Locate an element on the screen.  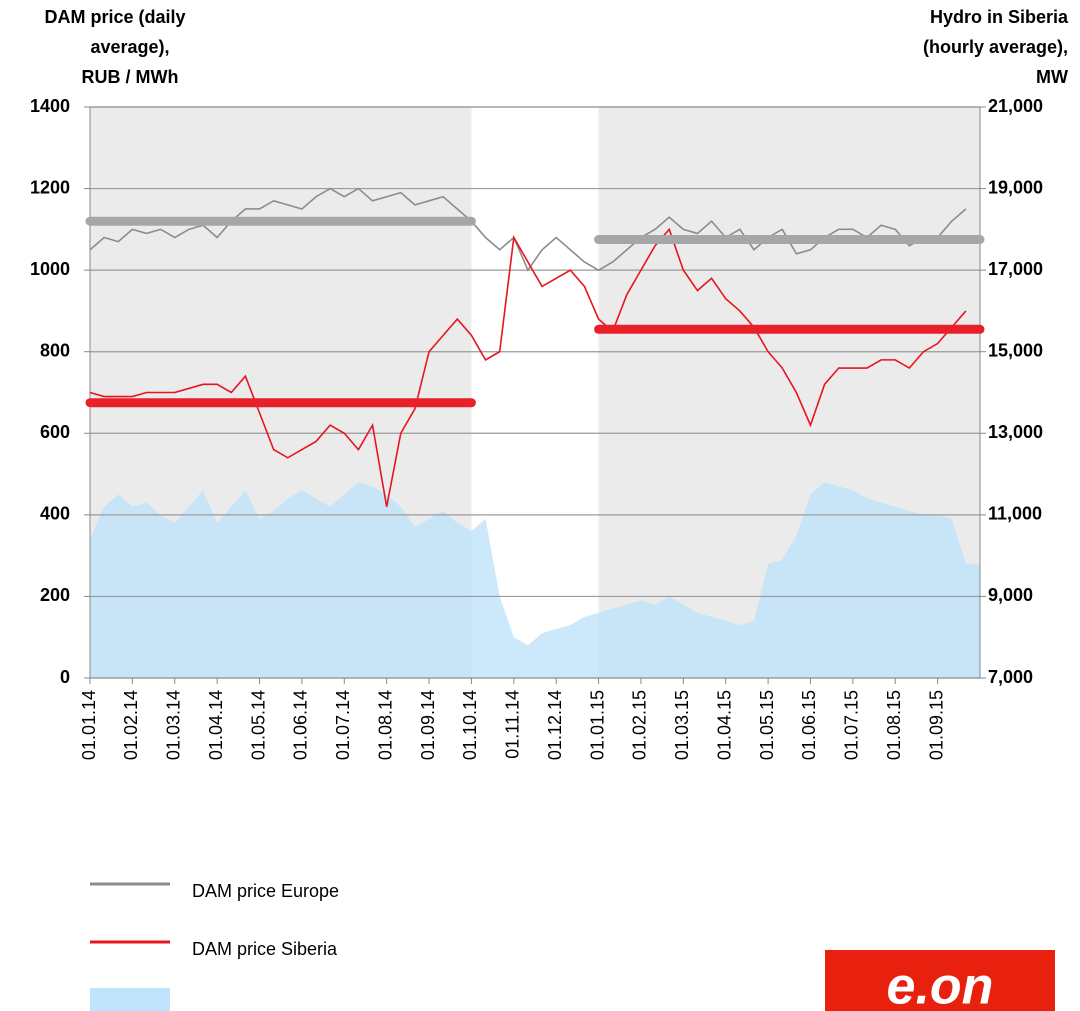
y2-tick-label: 9,000 is located at coordinates (1010, 595).